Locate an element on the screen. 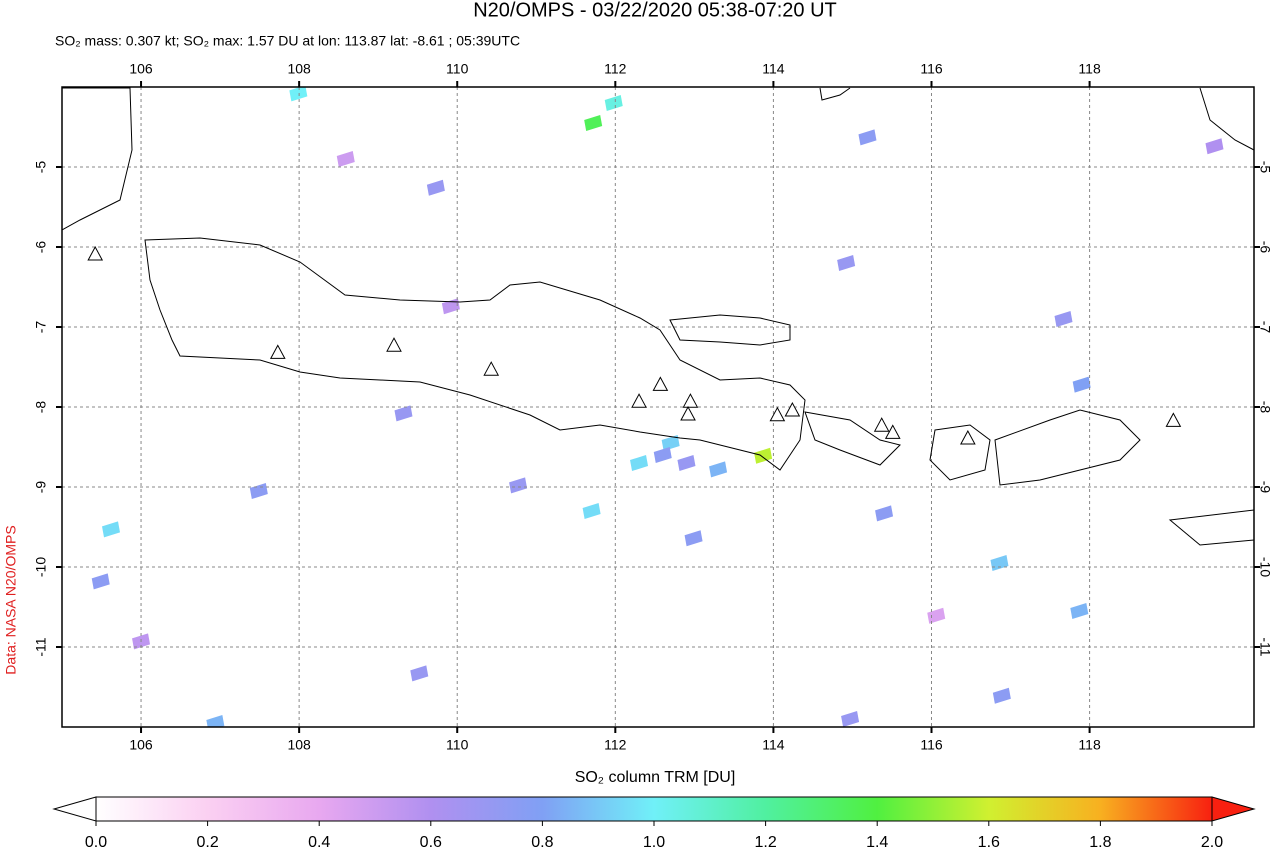 The width and height of the screenshot is (1272, 853). x-tick-label: 114 is located at coordinates (773, 69).